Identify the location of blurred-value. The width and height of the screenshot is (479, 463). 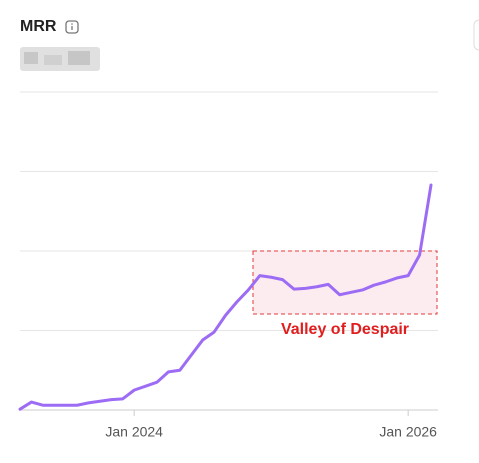
(60, 59).